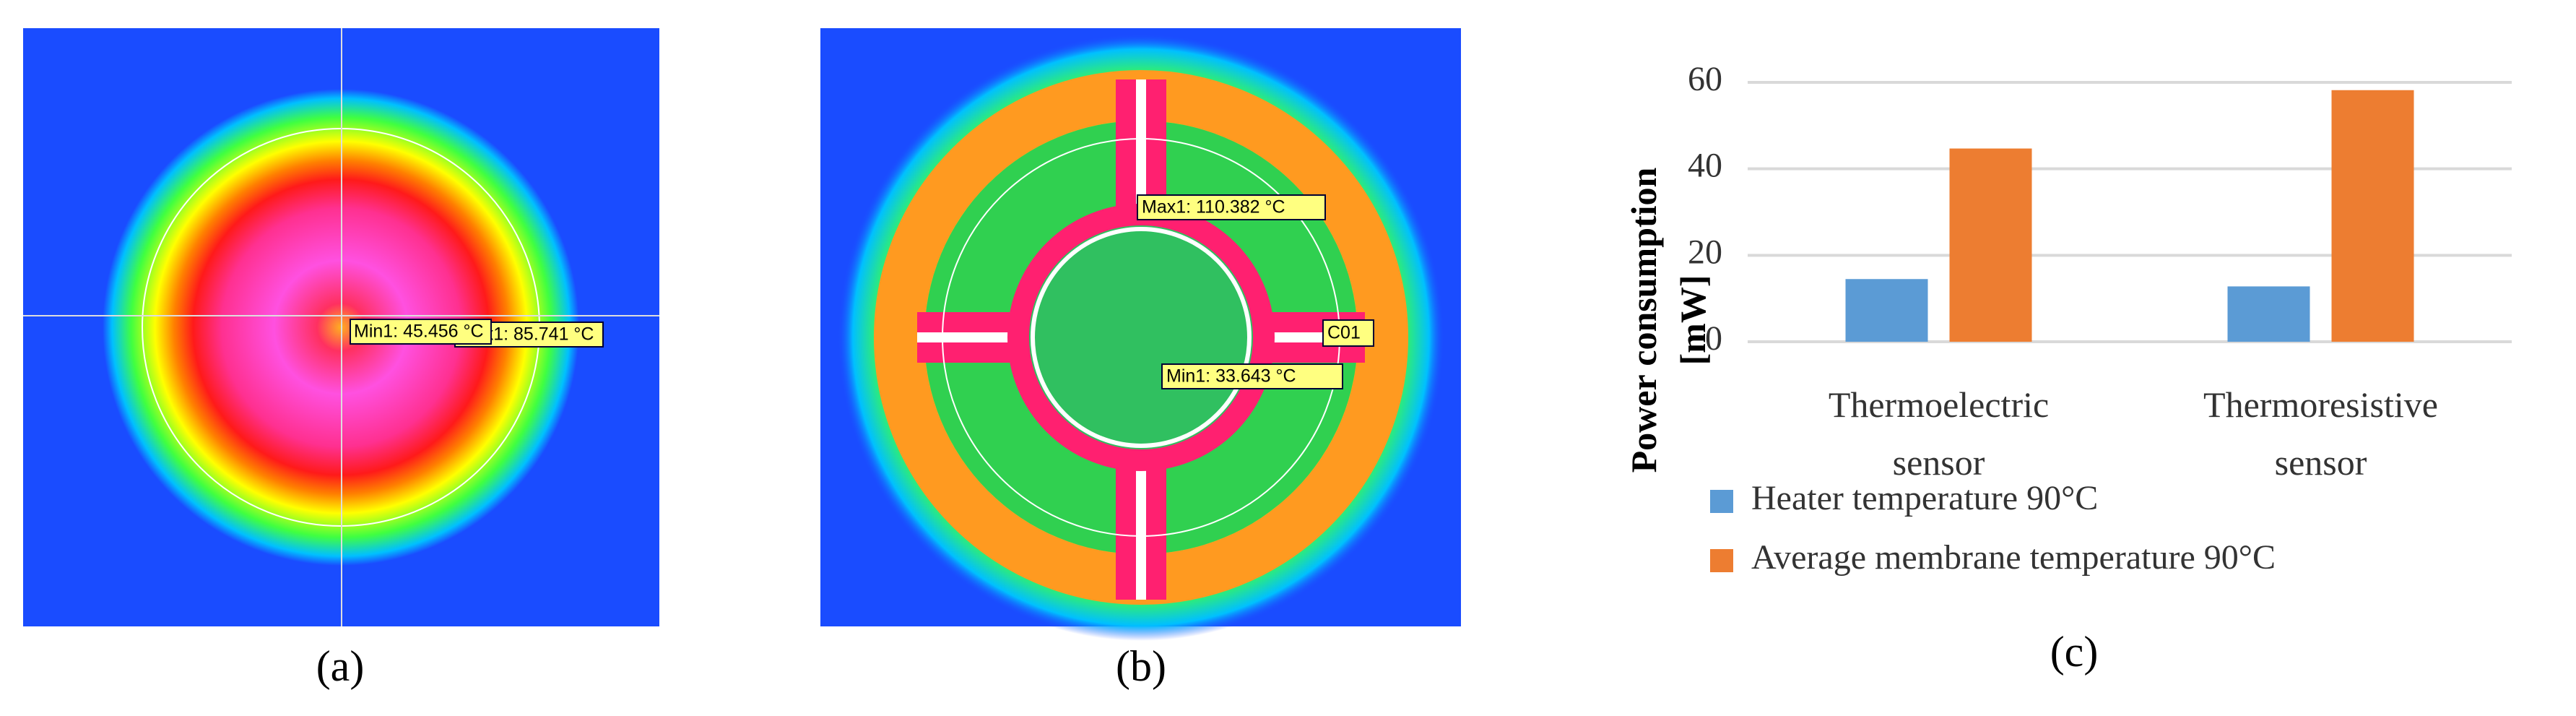  I want to click on legend-label: Average membrane temperature 90°C, so click(2013, 557).